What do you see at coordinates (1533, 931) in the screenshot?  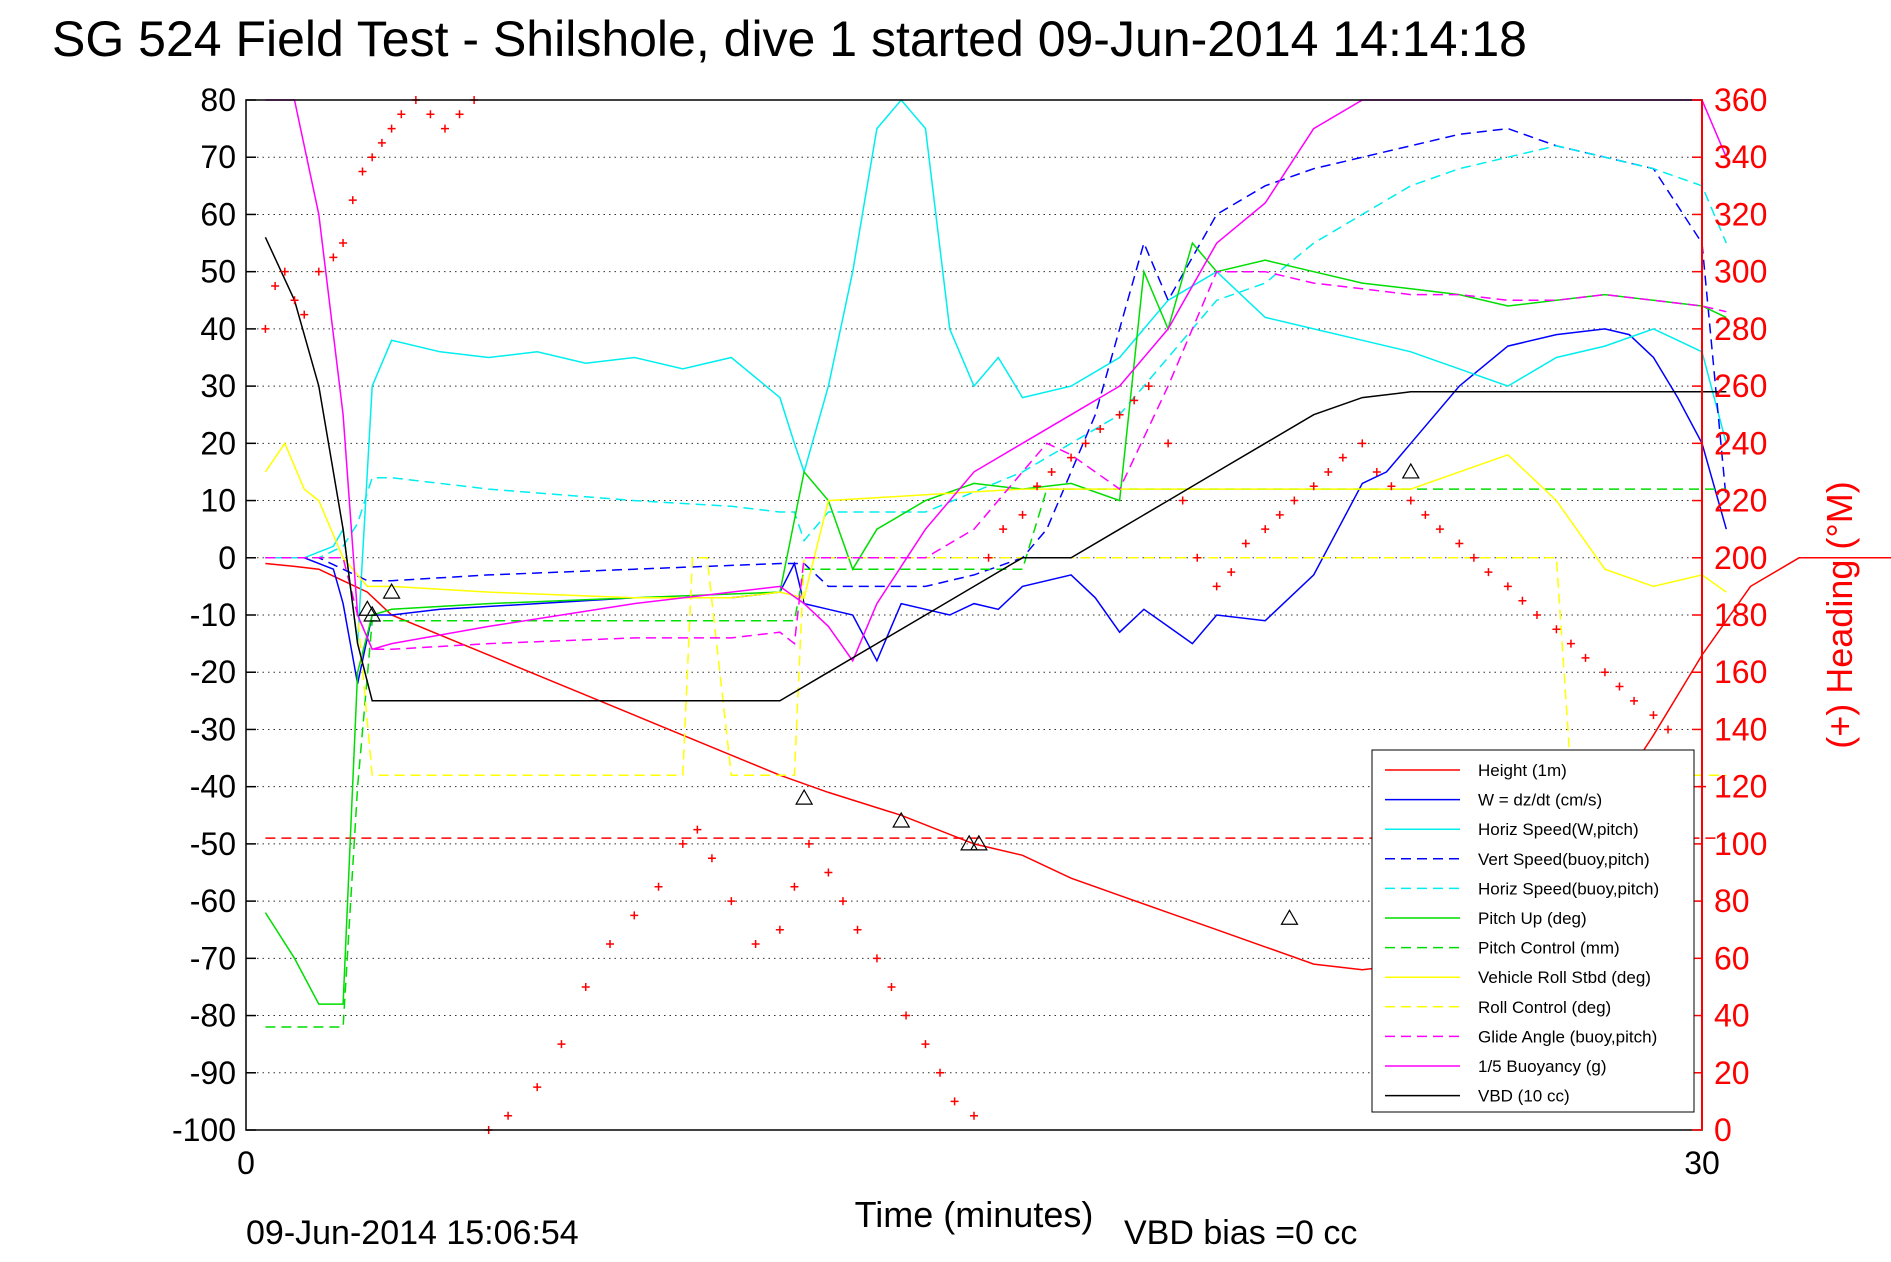 I see `legend-box` at bounding box center [1533, 931].